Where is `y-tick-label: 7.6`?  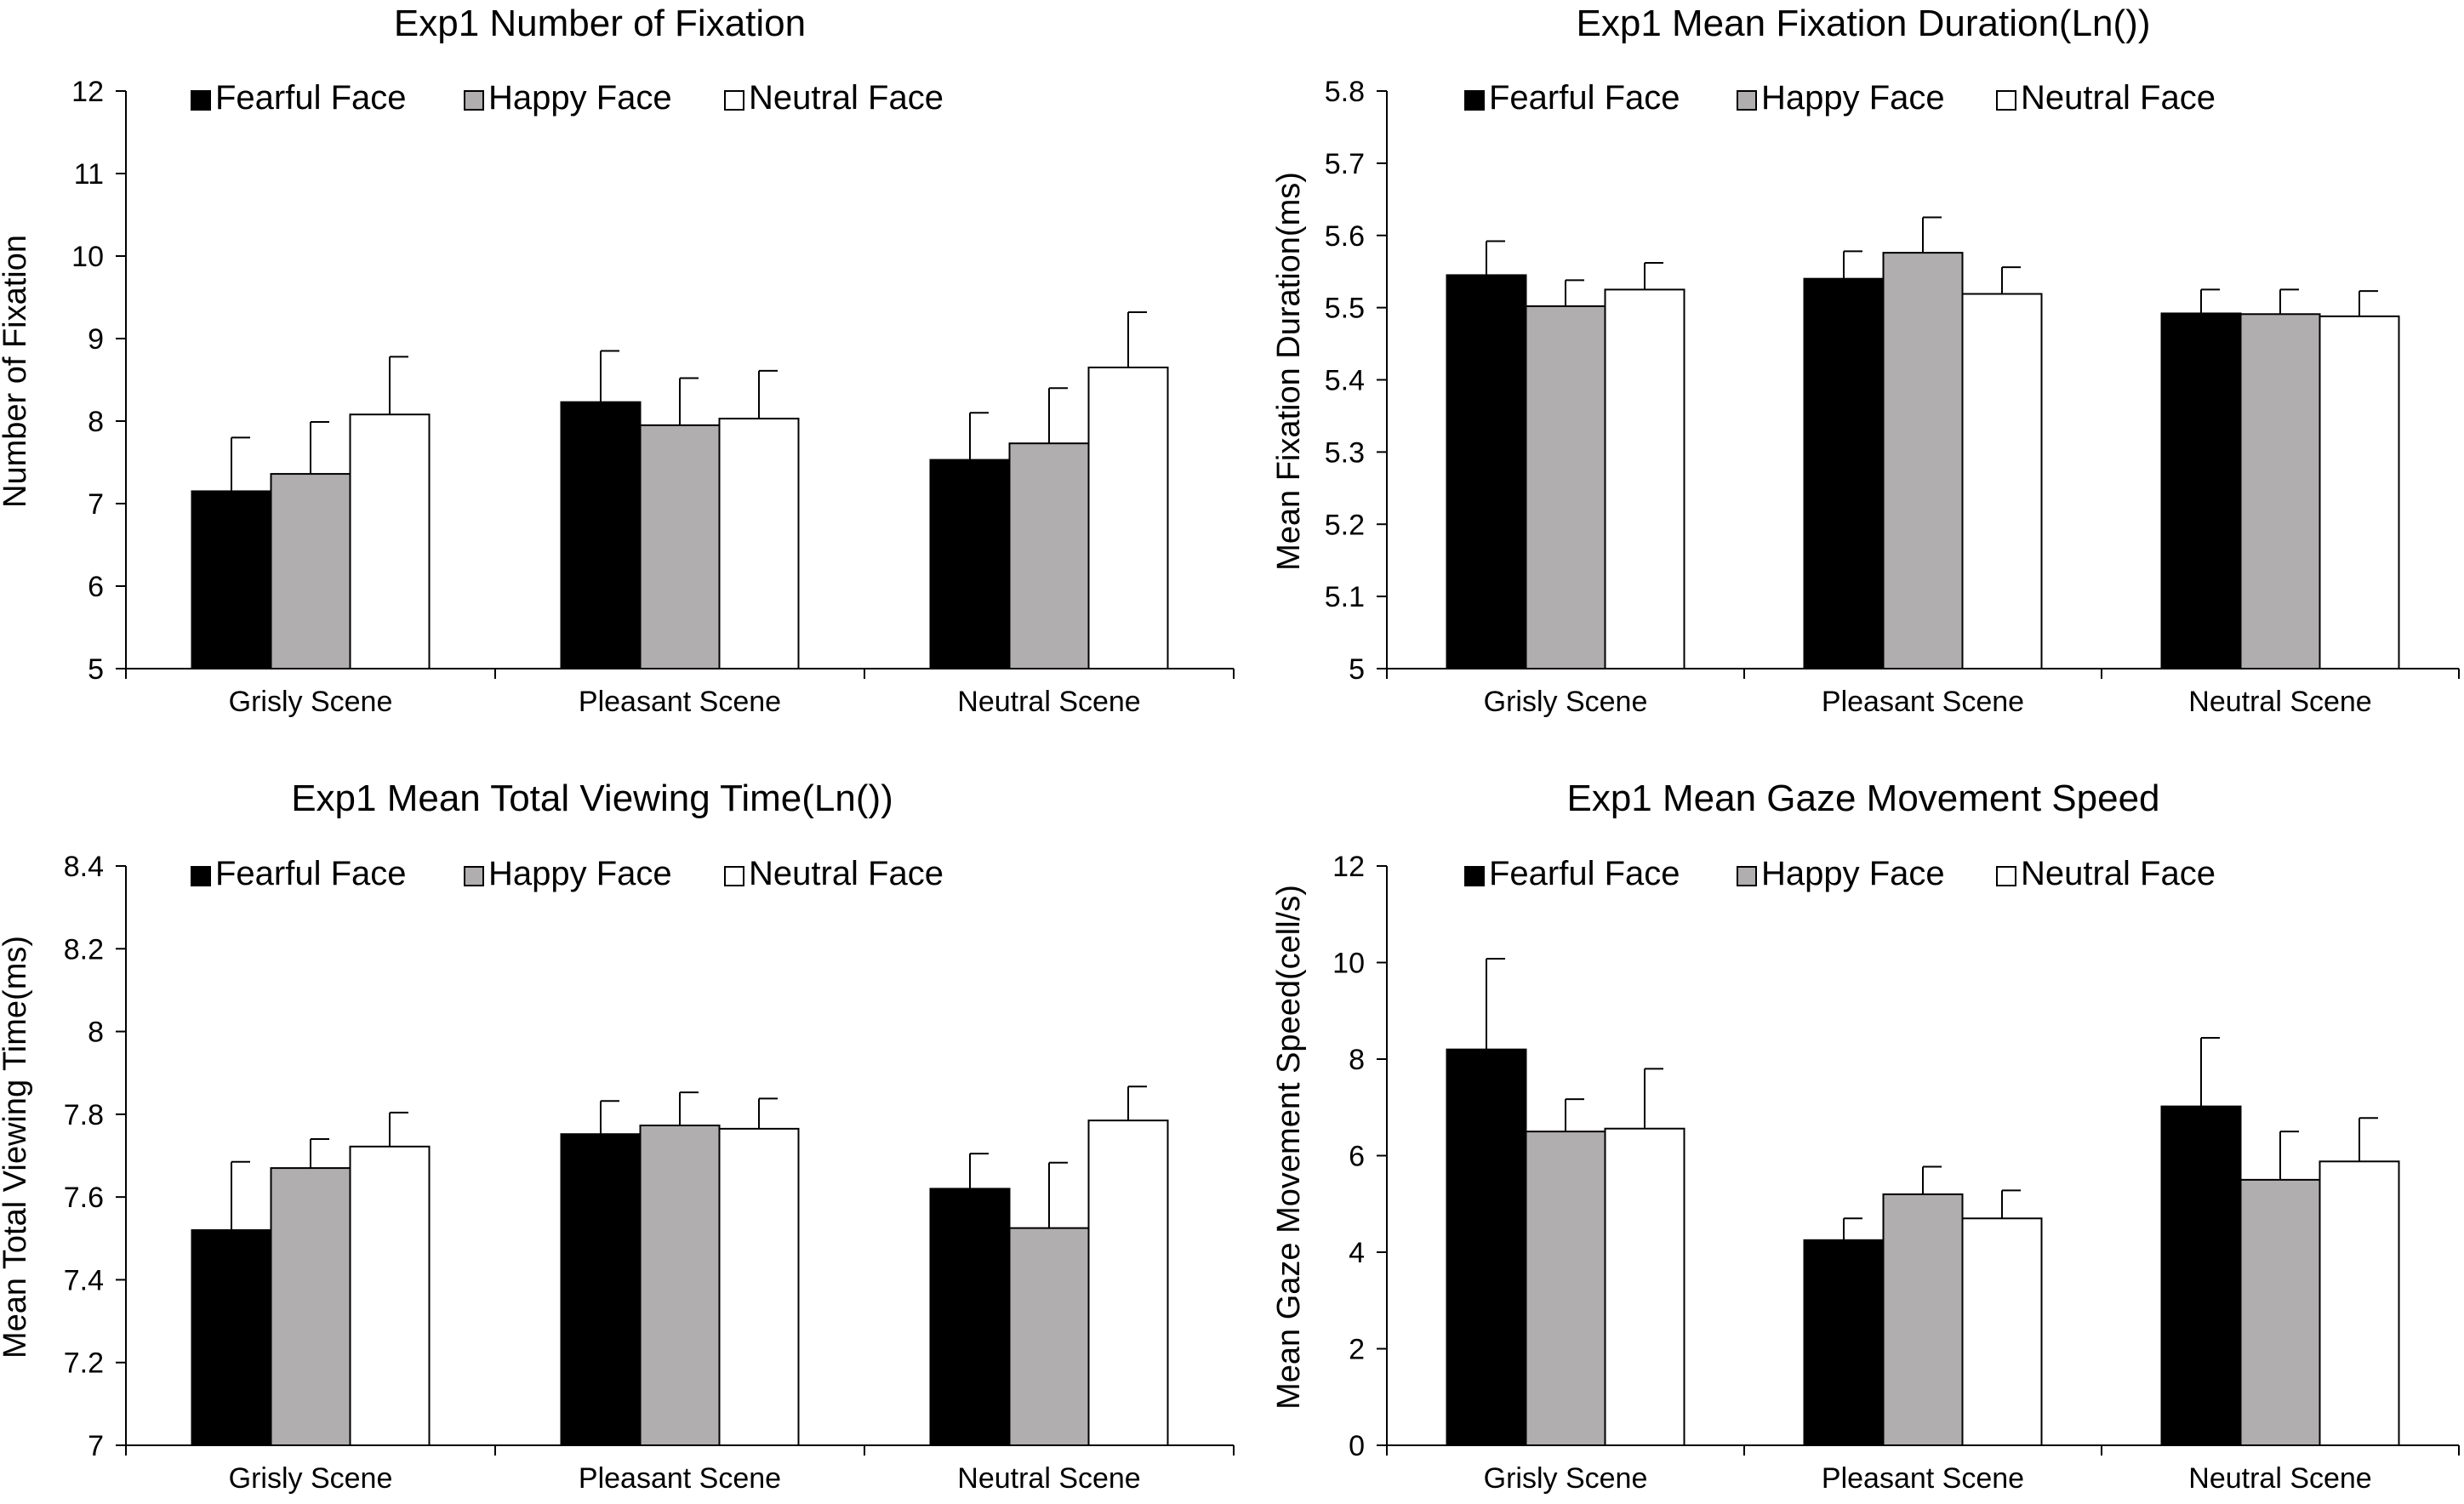
y-tick-label: 7.6 is located at coordinates (84, 1198).